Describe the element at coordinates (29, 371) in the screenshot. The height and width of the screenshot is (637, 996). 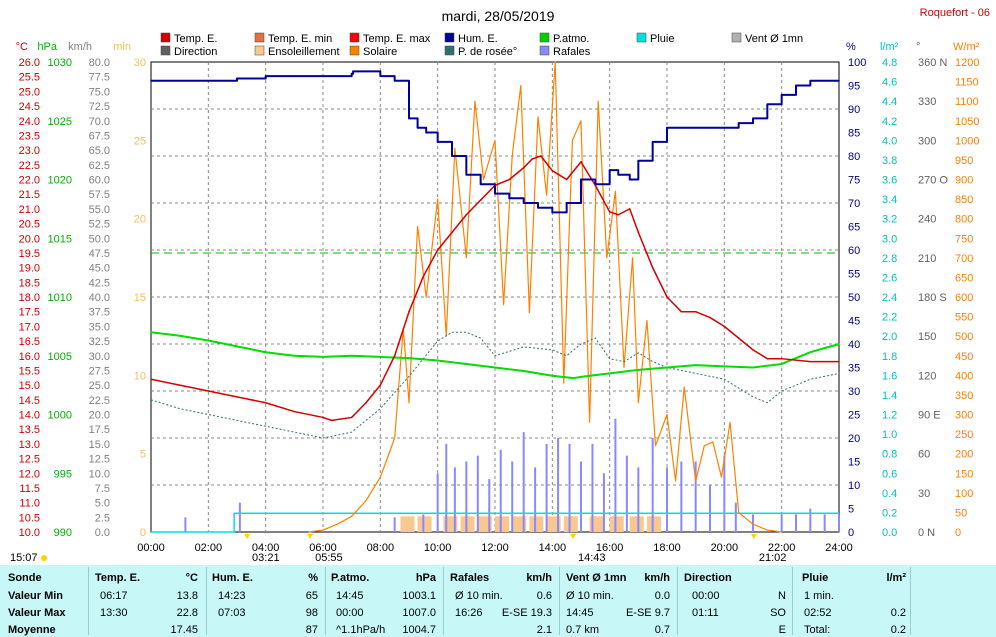
I see `axis-tick-temp: 15.5` at that location.